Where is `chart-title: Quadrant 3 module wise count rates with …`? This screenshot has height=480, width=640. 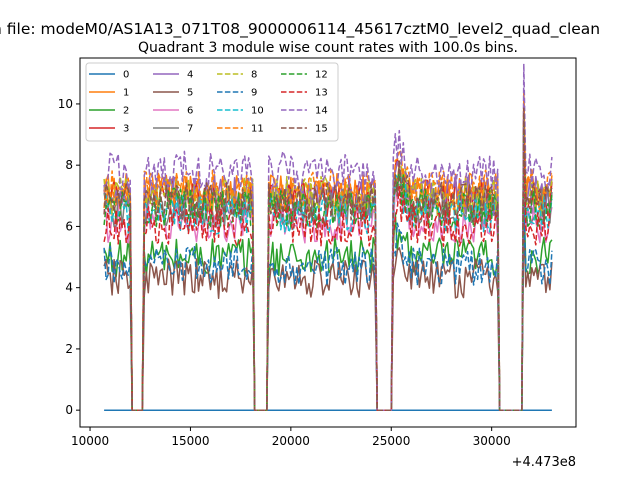 chart-title: Quadrant 3 module wise count rates with … is located at coordinates (328, 48).